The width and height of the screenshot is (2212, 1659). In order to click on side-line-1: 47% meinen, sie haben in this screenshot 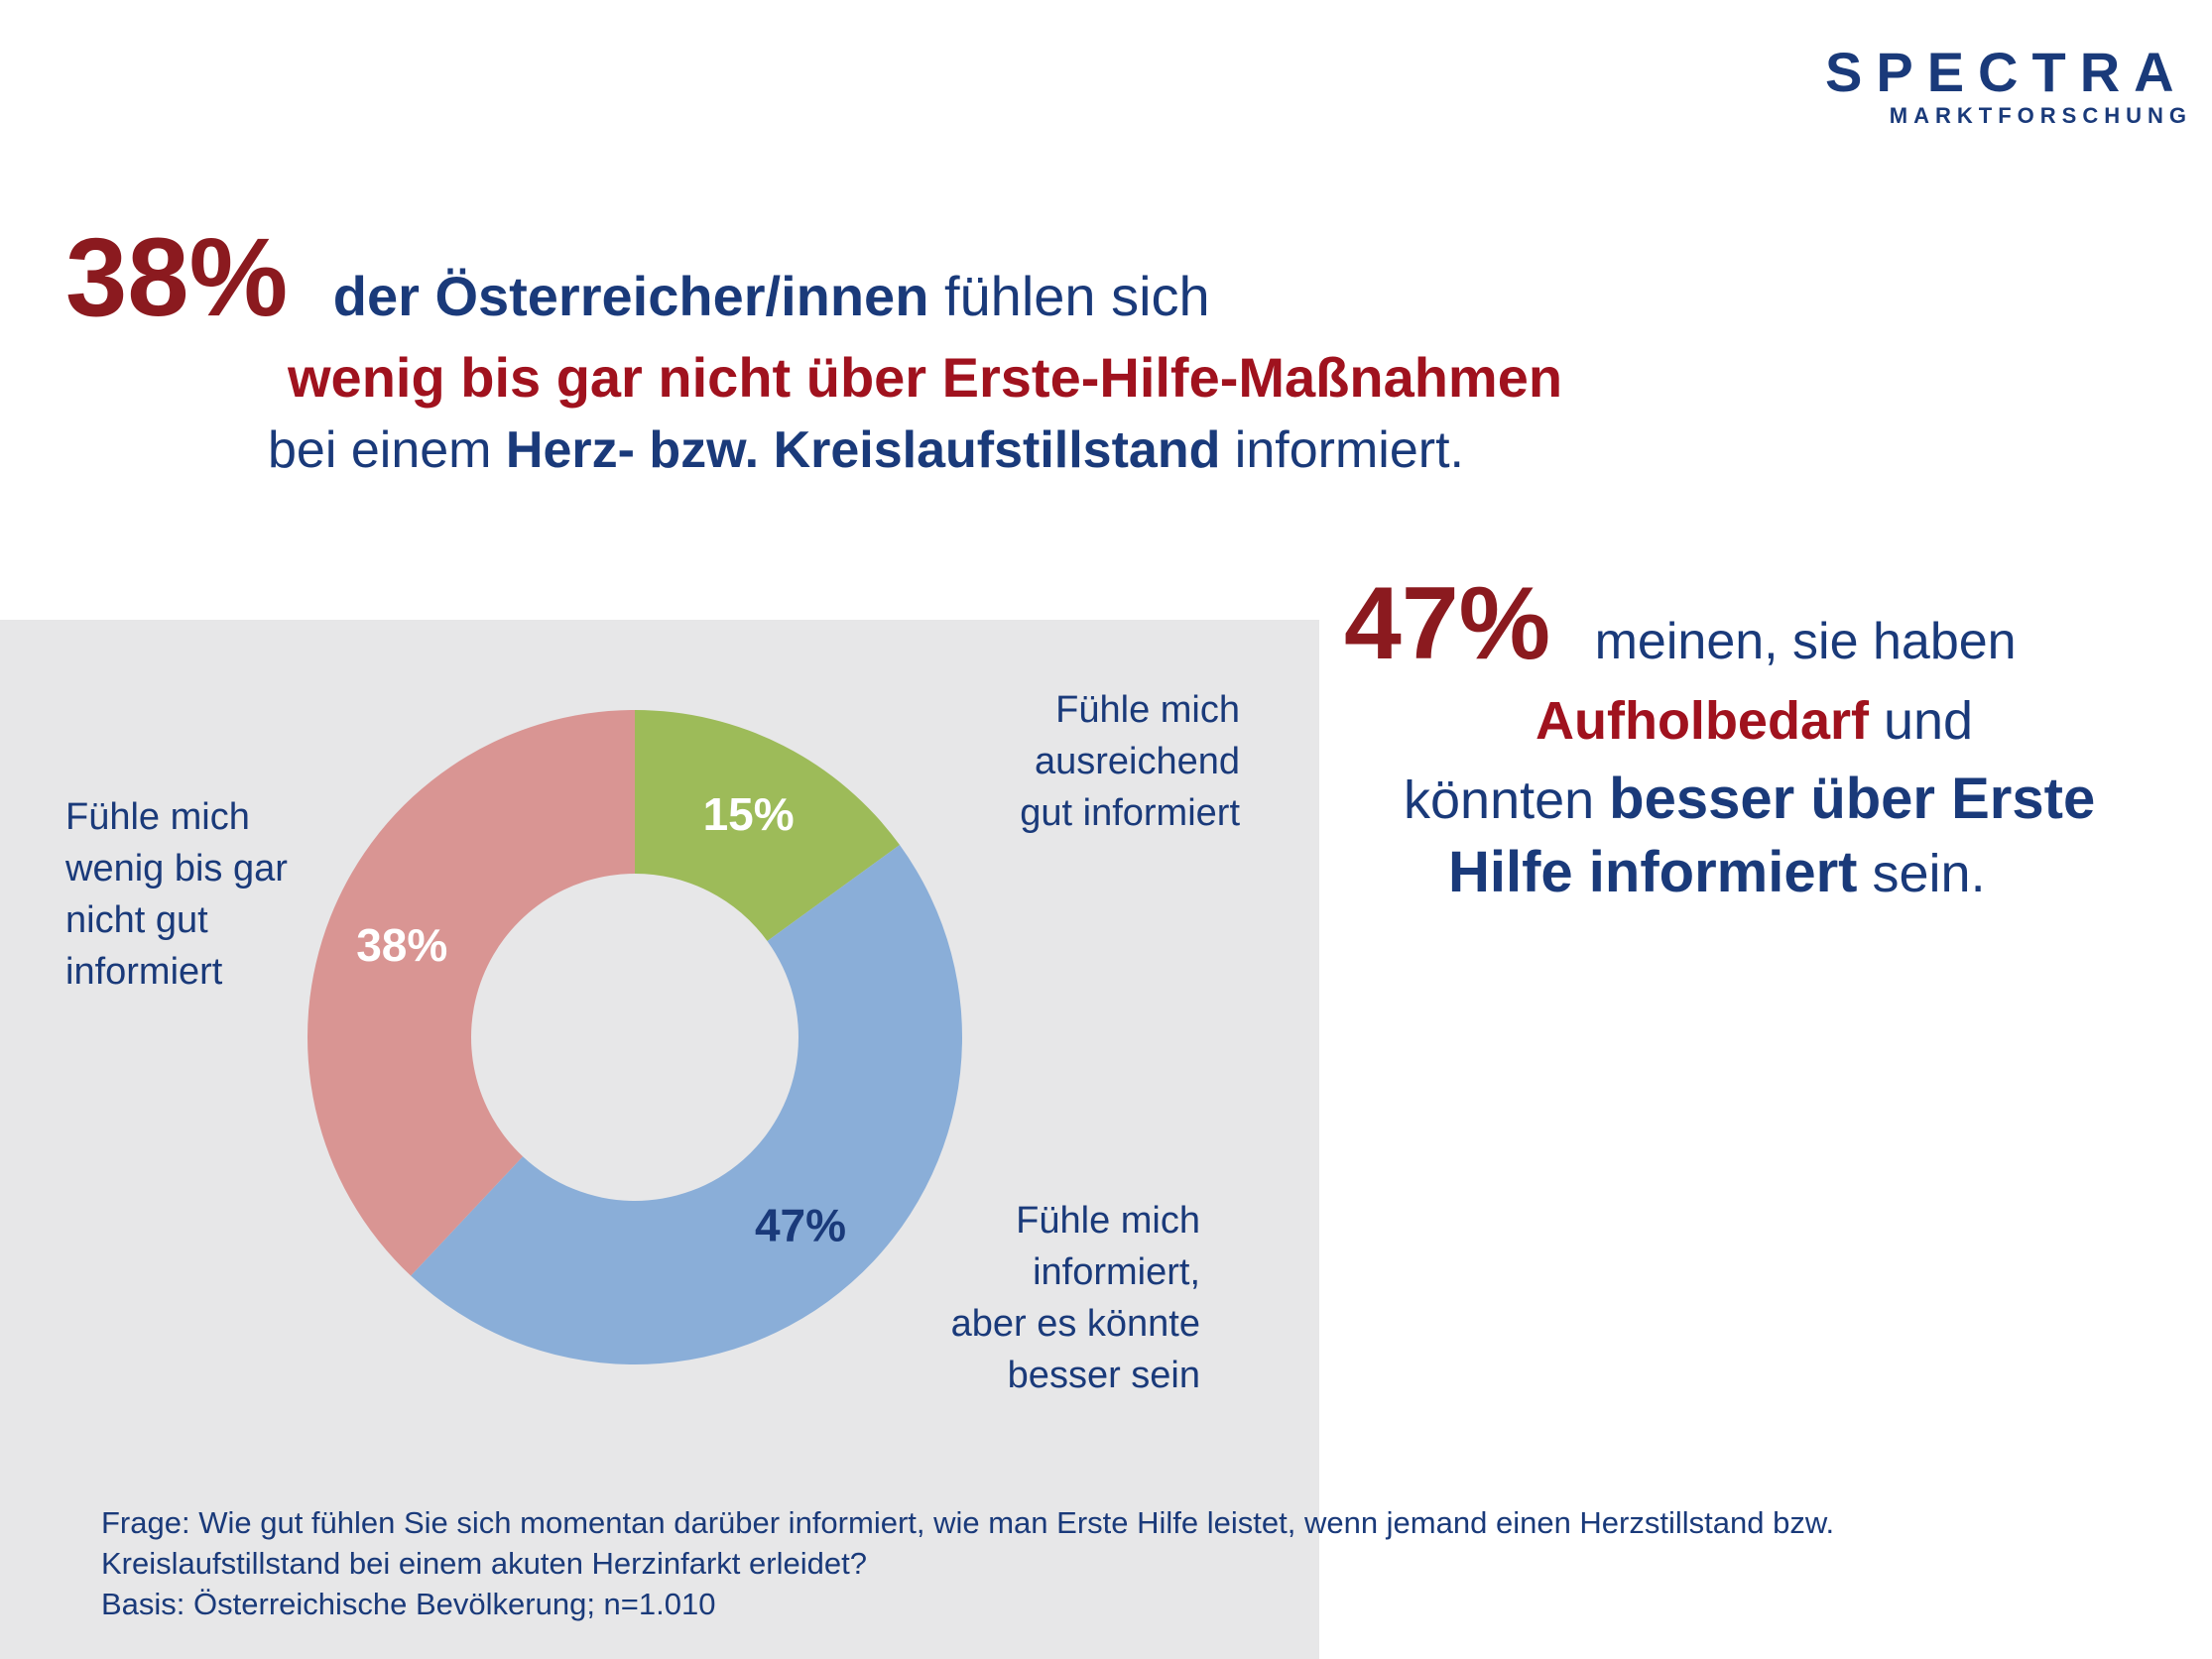, I will do `click(1680, 624)`.